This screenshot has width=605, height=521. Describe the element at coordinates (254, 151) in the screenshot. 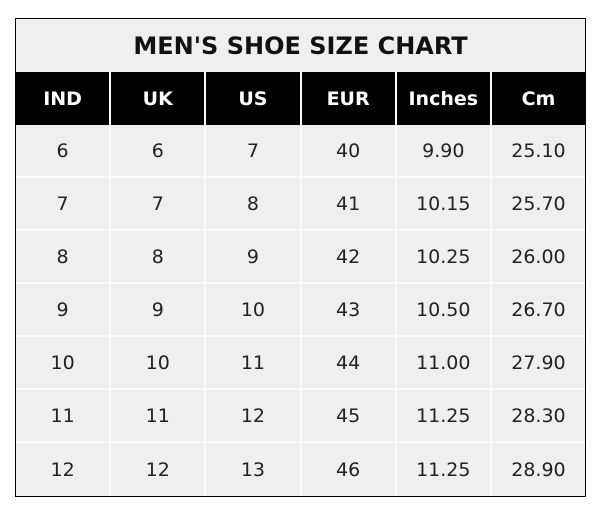

I see `table-cell-us: 7` at that location.